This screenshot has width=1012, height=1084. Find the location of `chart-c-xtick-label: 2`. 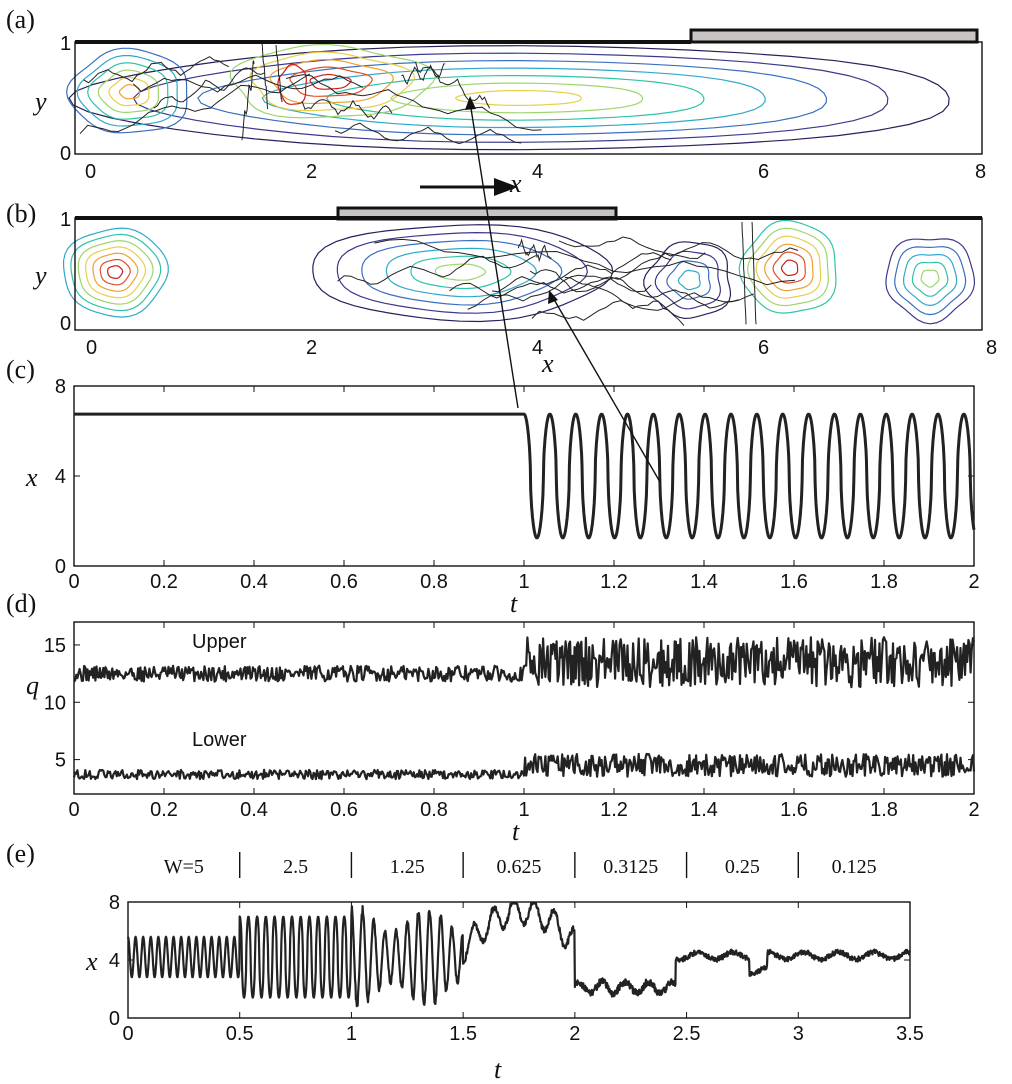

chart-c-xtick-label: 2 is located at coordinates (973, 582).